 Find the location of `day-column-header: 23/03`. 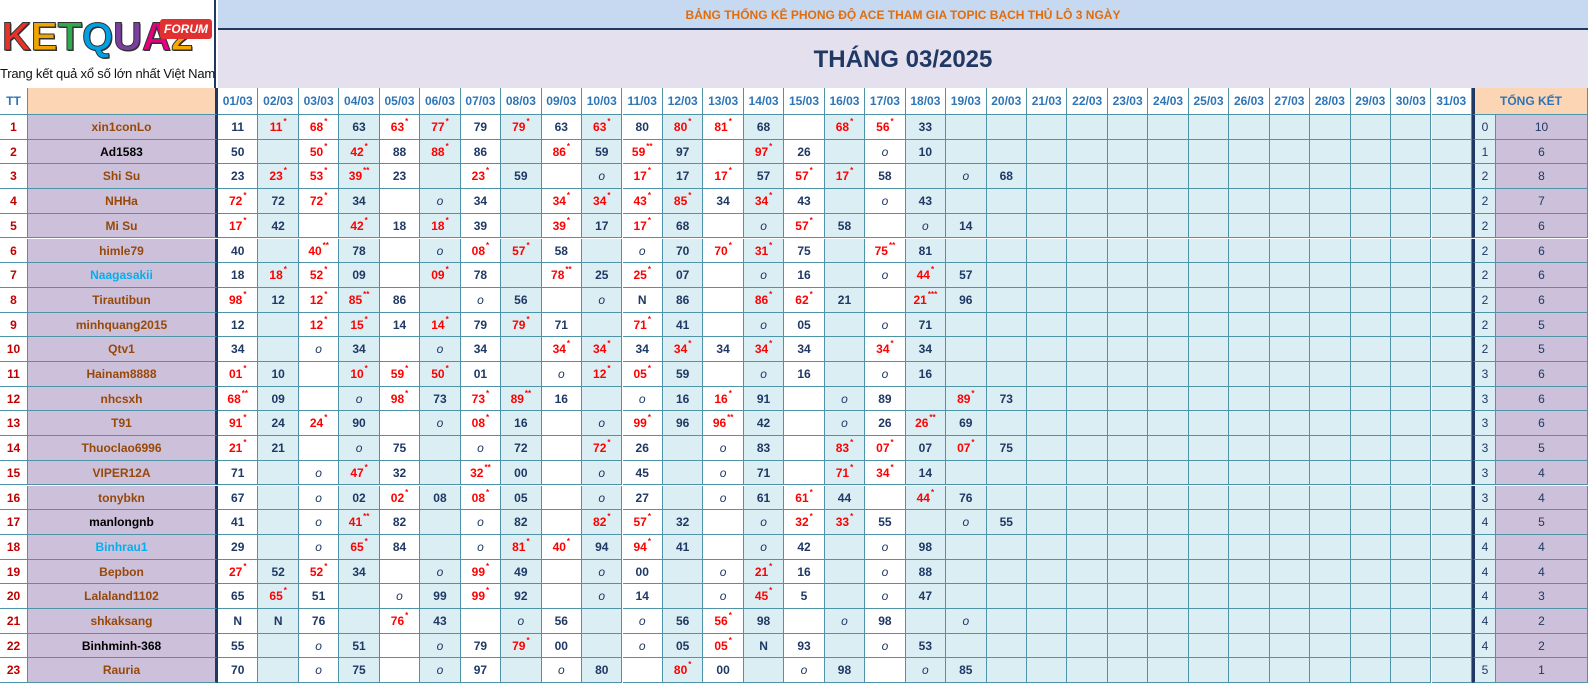

day-column-header: 23/03 is located at coordinates (1128, 101).